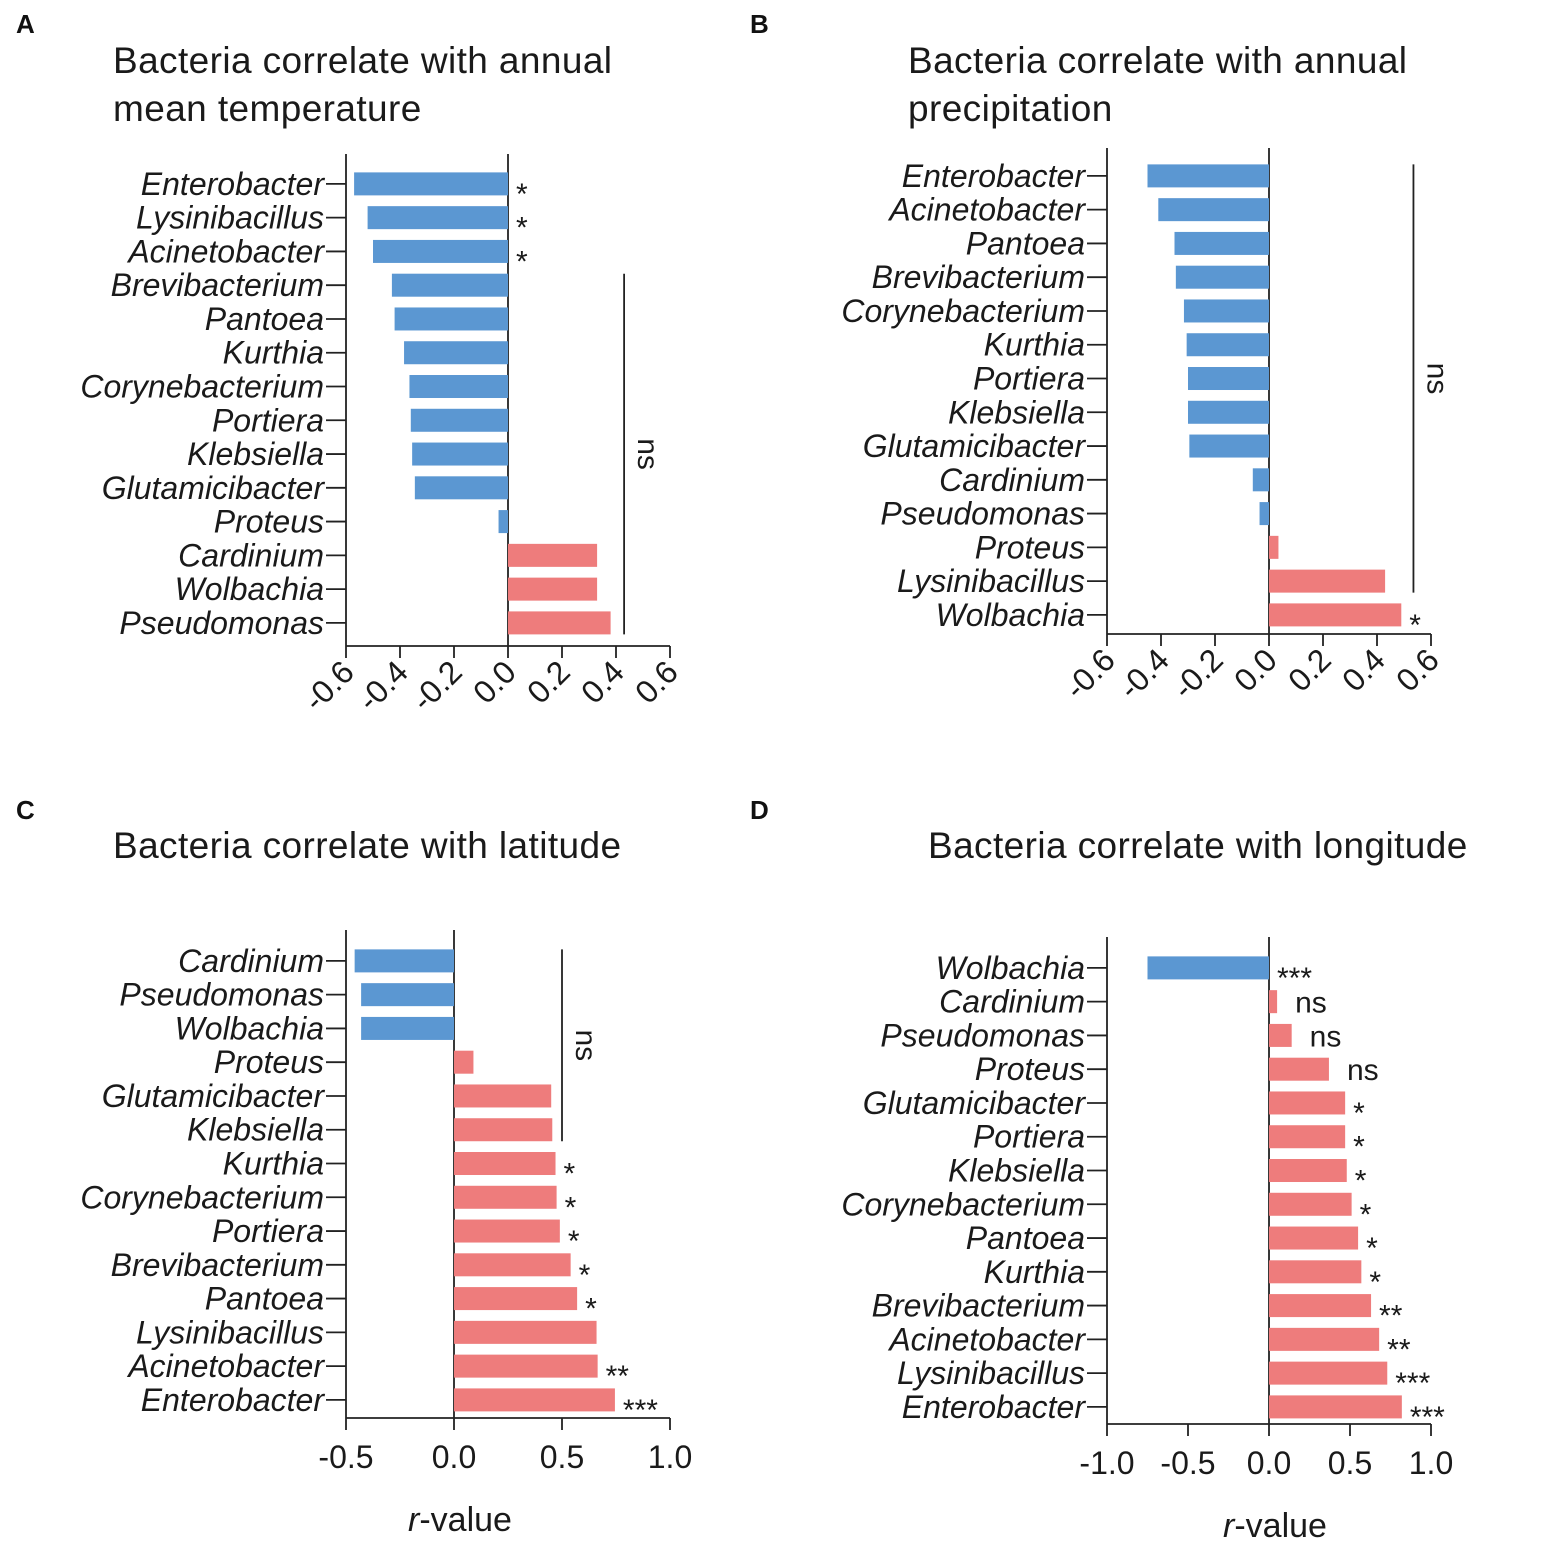 The width and height of the screenshot is (1543, 1543). What do you see at coordinates (759, 24) in the screenshot?
I see `panel-letter: B` at bounding box center [759, 24].